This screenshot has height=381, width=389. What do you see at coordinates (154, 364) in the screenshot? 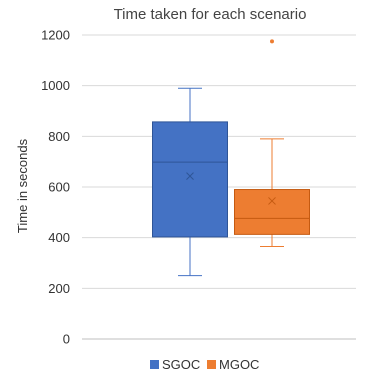
I see `legend-swatch-sgoc` at bounding box center [154, 364].